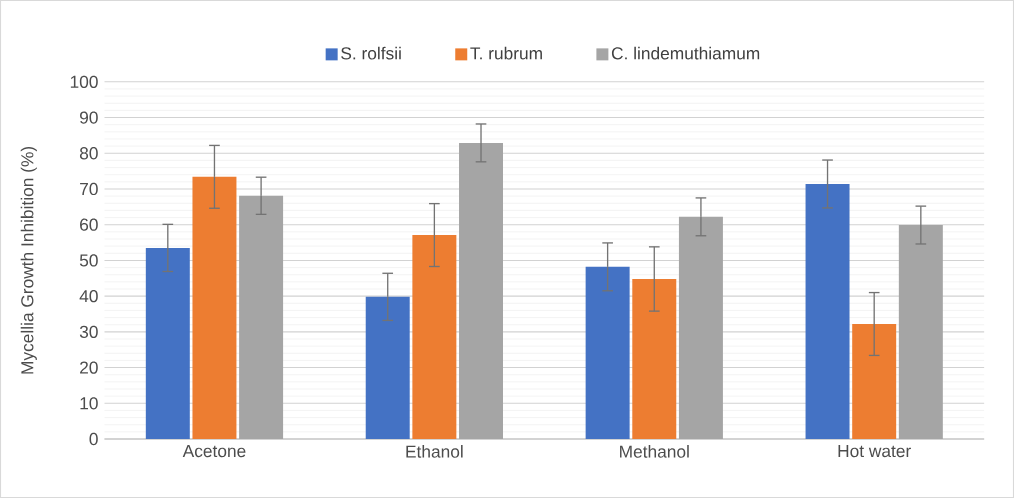 This screenshot has width=1014, height=498. Describe the element at coordinates (28, 260) in the screenshot. I see `y-axis-title: Mycellia Growth Inhibition (%)` at that location.